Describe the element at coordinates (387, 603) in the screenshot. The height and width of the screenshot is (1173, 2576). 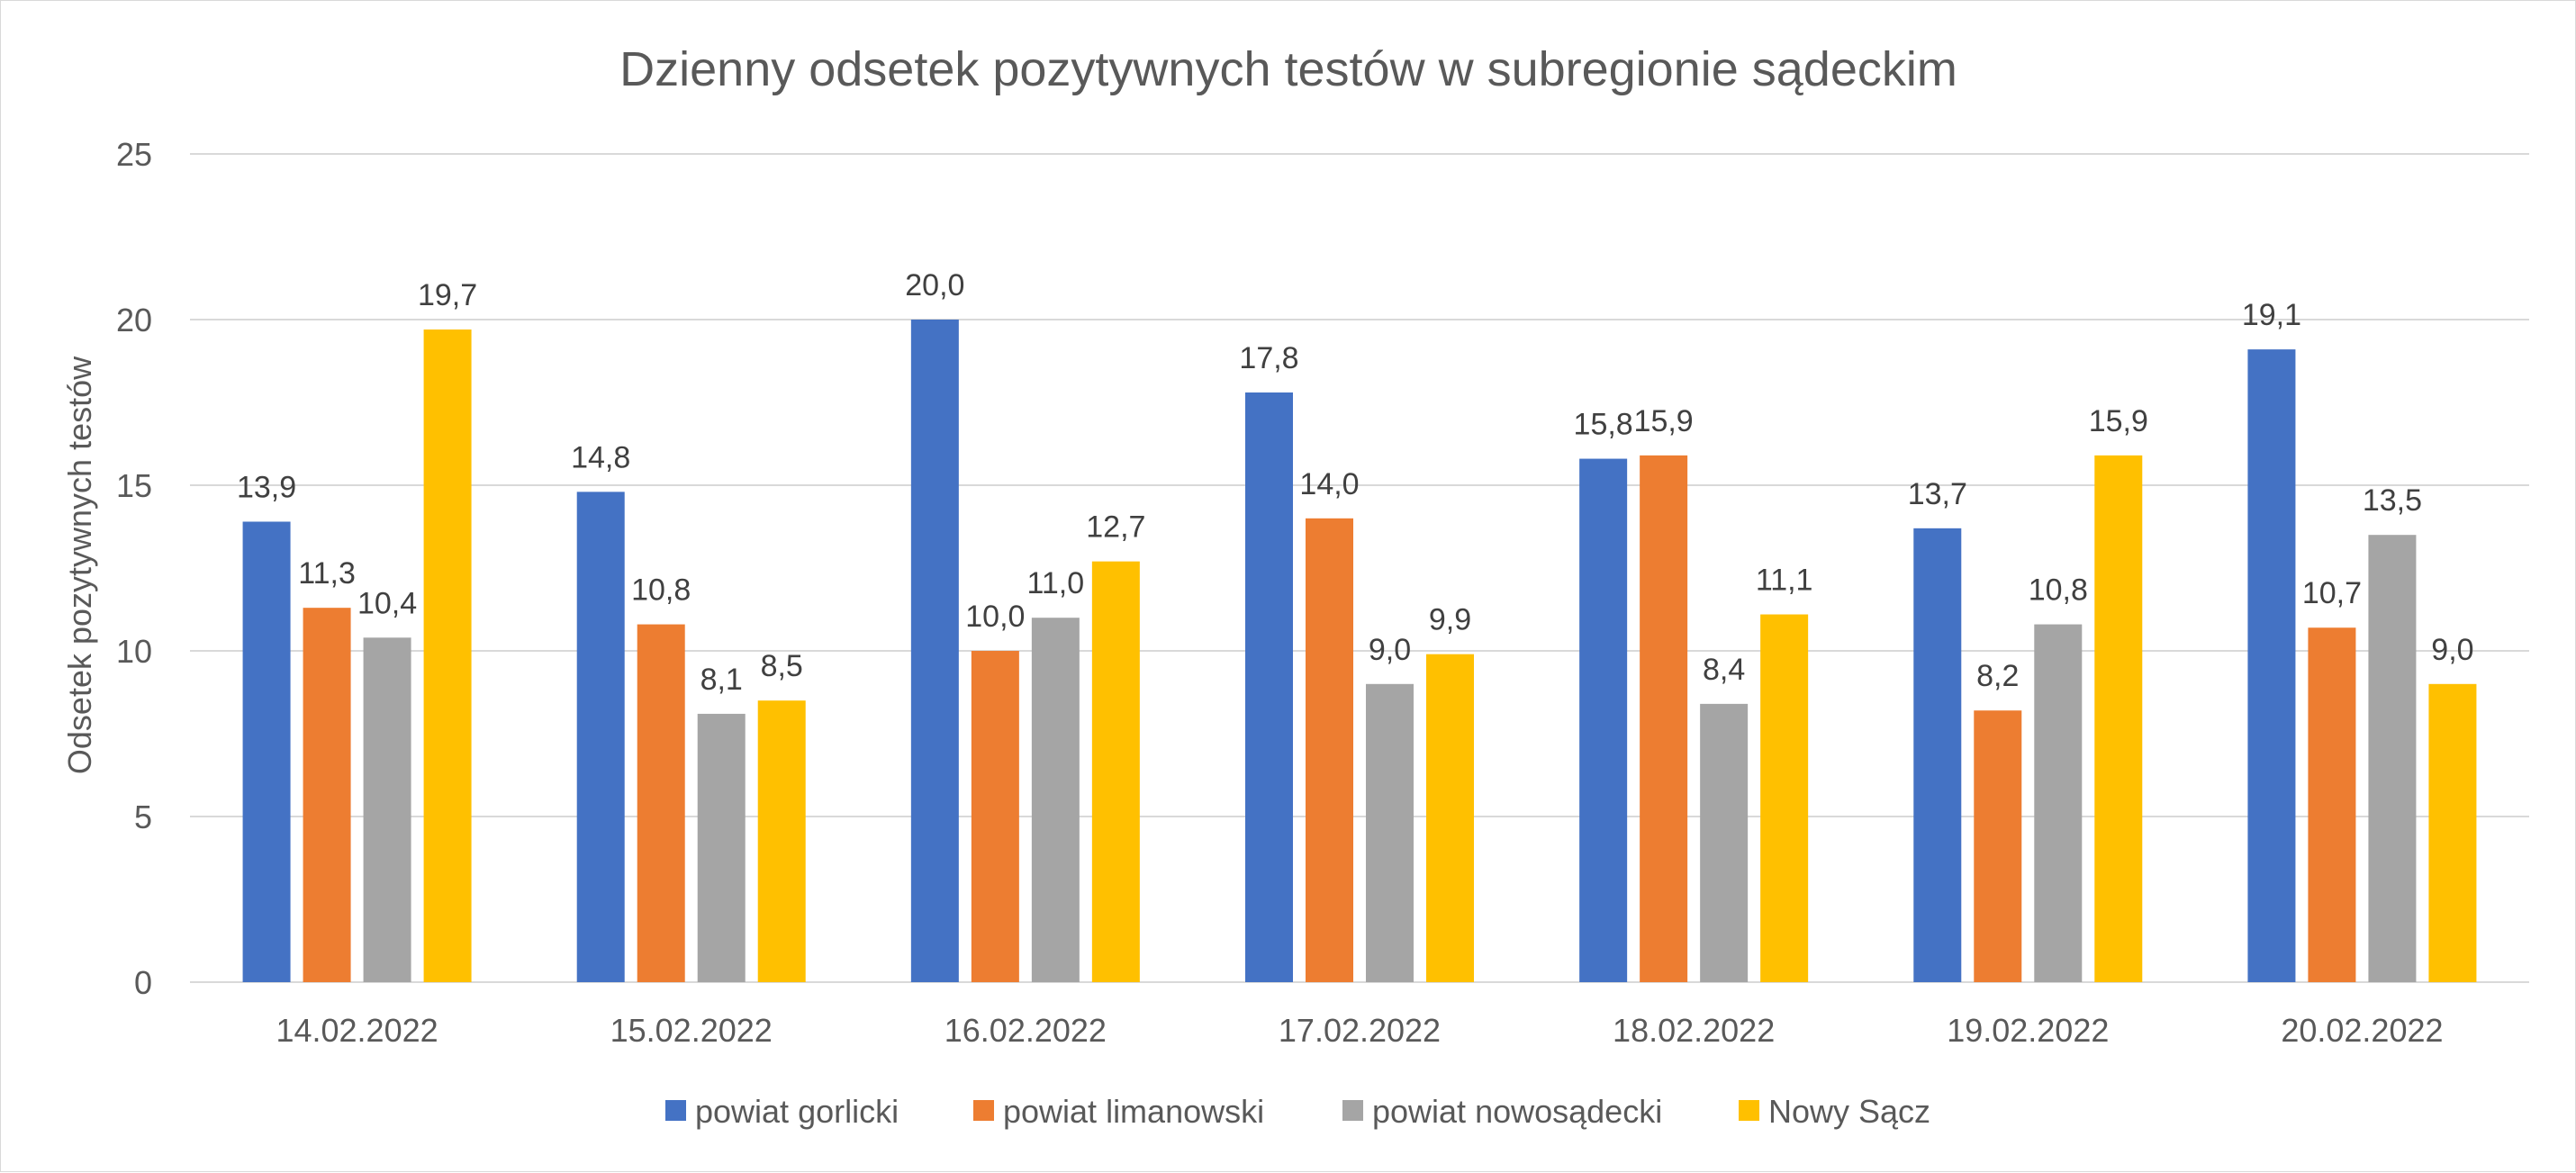
I see `data-label: 10,4` at that location.